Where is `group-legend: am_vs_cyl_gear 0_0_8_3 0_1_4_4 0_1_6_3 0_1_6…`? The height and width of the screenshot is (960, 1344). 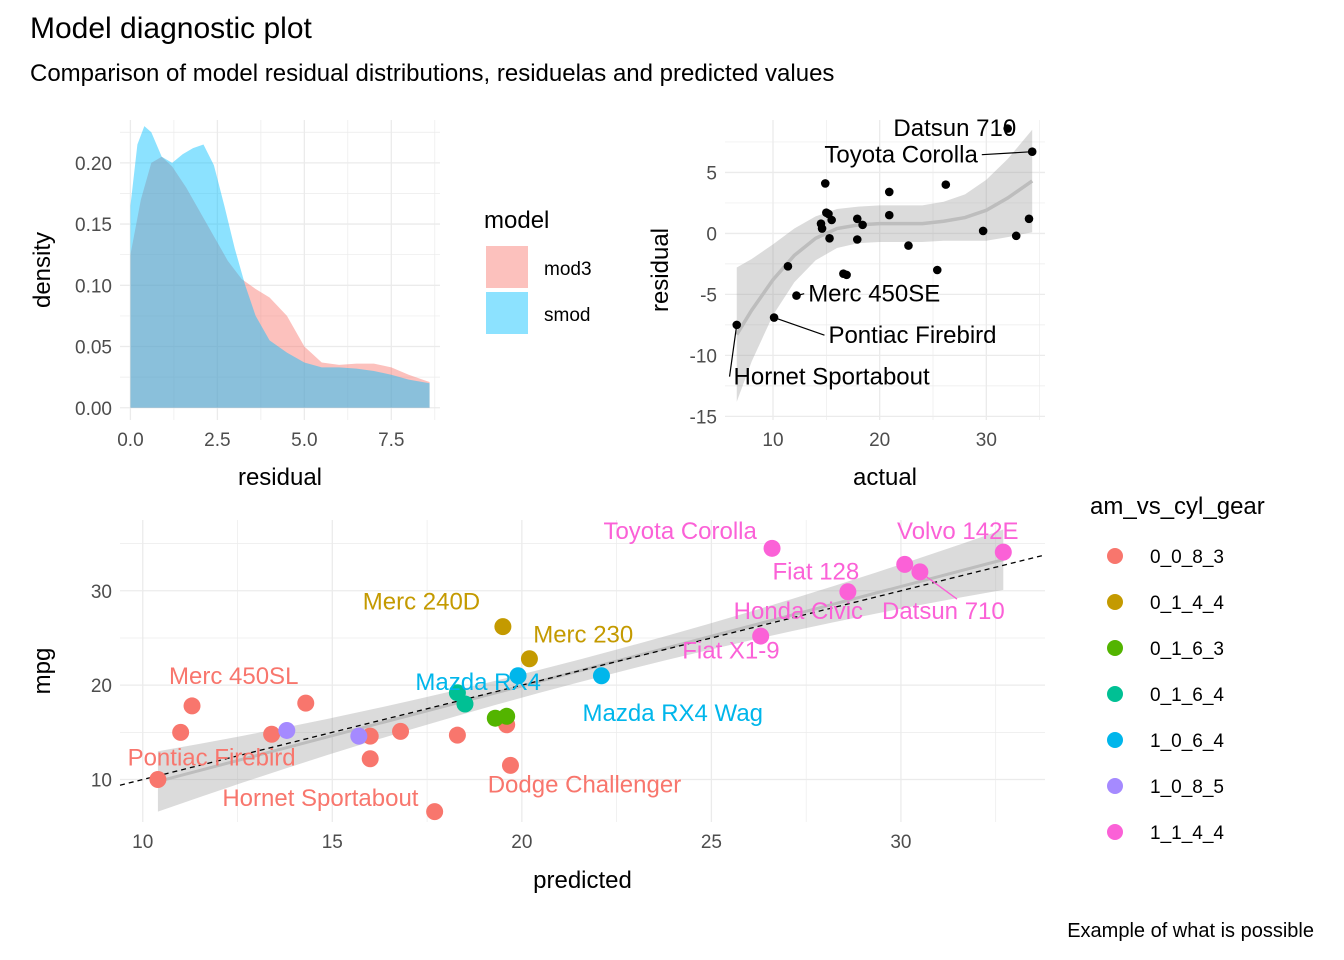 group-legend: am_vs_cyl_gear 0_0_8_3 0_1_4_4 0_1_6_3 0_1_6… is located at coordinates (1177, 668).